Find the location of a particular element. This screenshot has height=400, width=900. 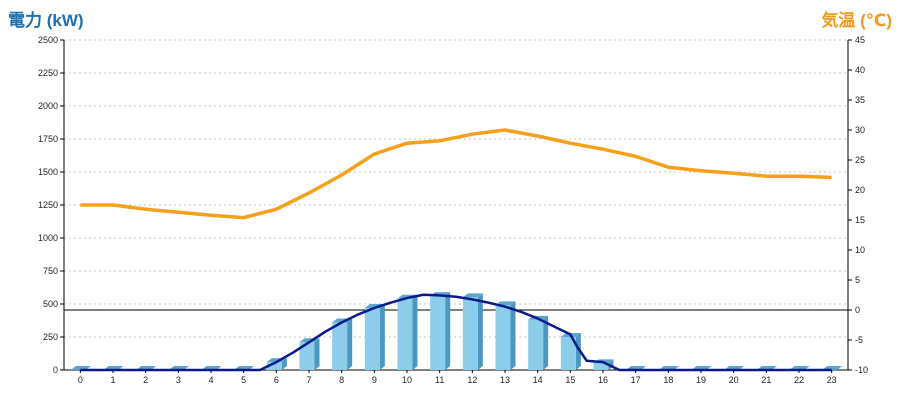

x-tick-label: 2 is located at coordinates (145, 380).